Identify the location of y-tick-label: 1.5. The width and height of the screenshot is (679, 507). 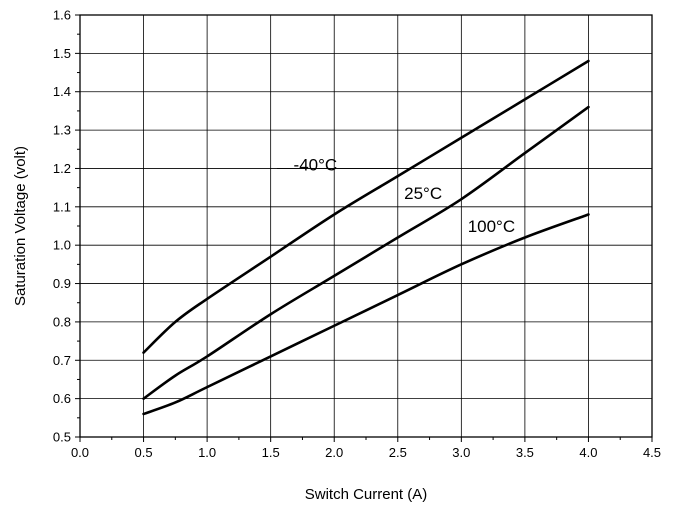
(62, 53).